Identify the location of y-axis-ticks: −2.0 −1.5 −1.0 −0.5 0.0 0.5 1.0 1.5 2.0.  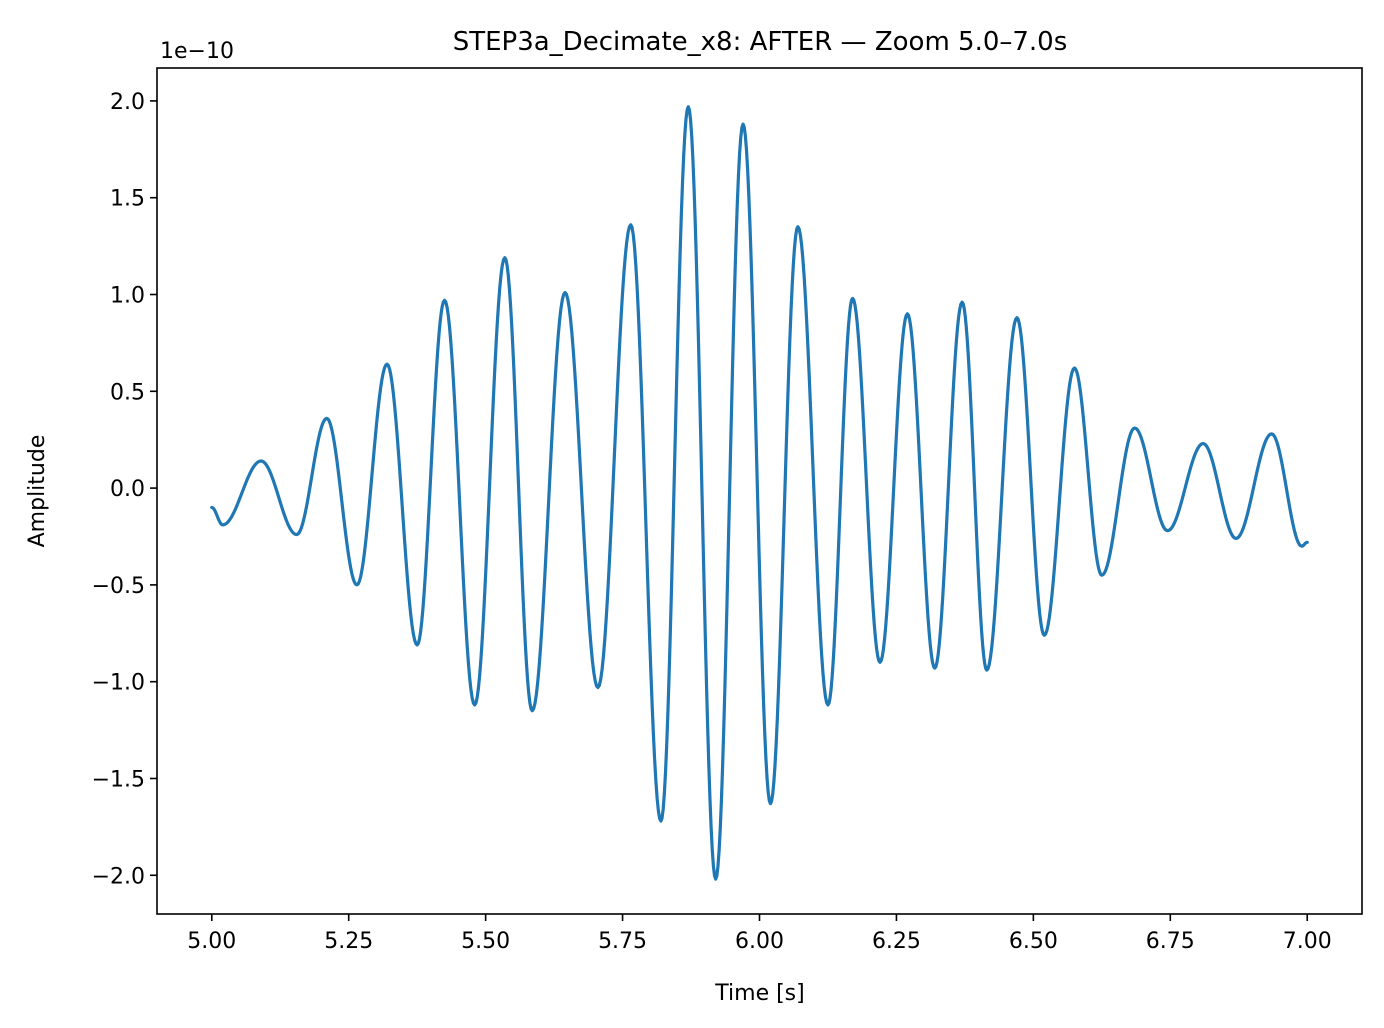
(124, 489).